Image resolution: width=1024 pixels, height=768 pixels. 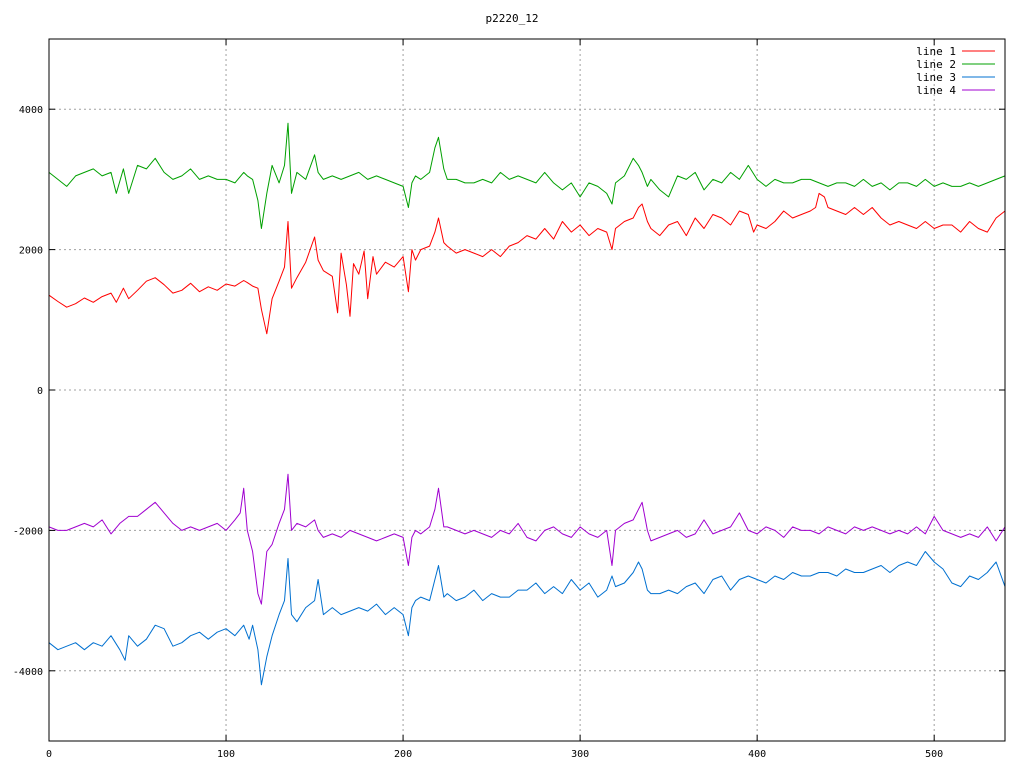 What do you see at coordinates (934, 754) in the screenshot?
I see `x-tick-label: 500` at bounding box center [934, 754].